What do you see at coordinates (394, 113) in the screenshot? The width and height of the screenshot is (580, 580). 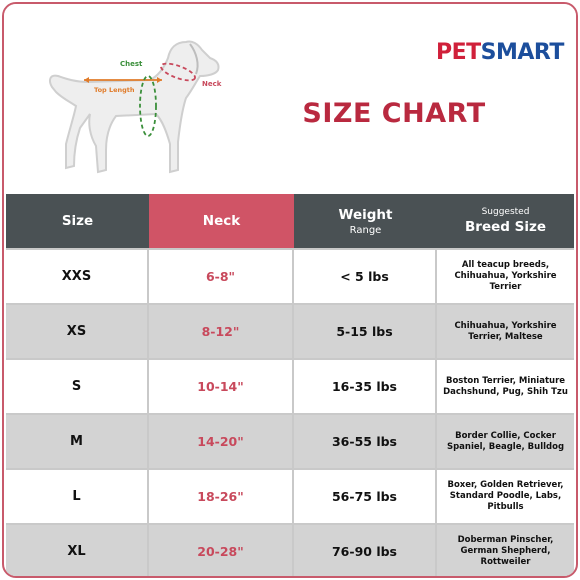 I see `page-title: SIZE CHART` at bounding box center [394, 113].